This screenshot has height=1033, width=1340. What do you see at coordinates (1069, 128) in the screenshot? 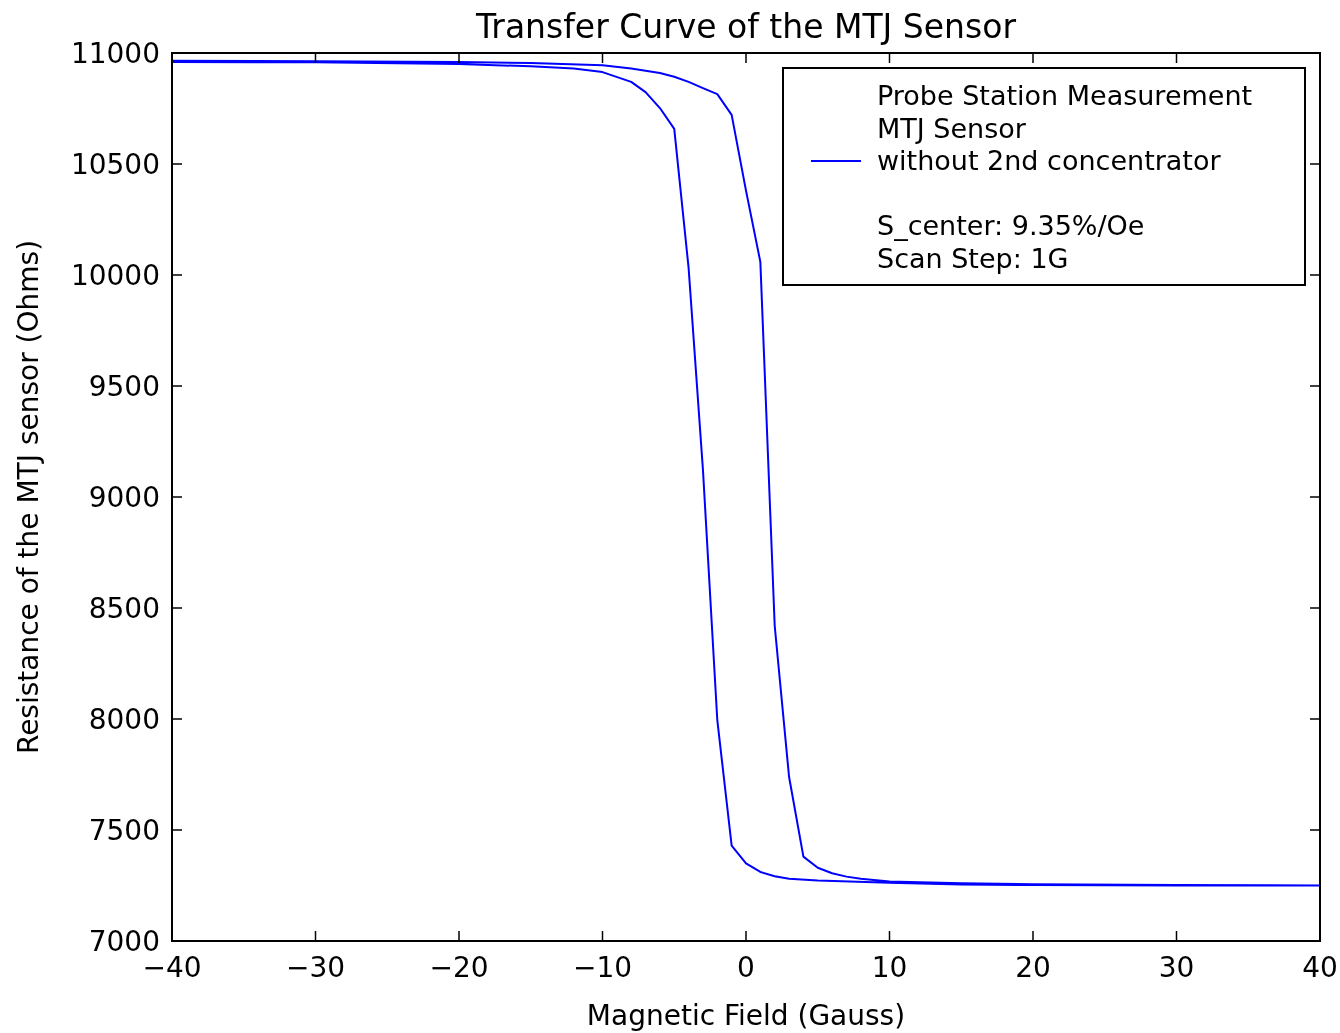
I see `text: Probe Station Measurement MTJ Sensor without 2nd concentrator` at bounding box center [1069, 128].